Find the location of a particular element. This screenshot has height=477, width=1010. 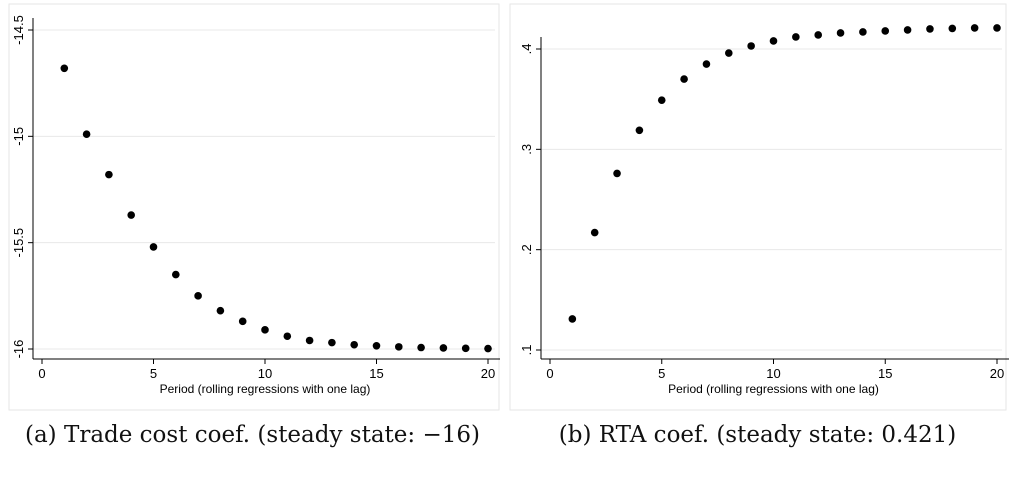

y-tick-label-2: -15 is located at coordinates (18, 136).